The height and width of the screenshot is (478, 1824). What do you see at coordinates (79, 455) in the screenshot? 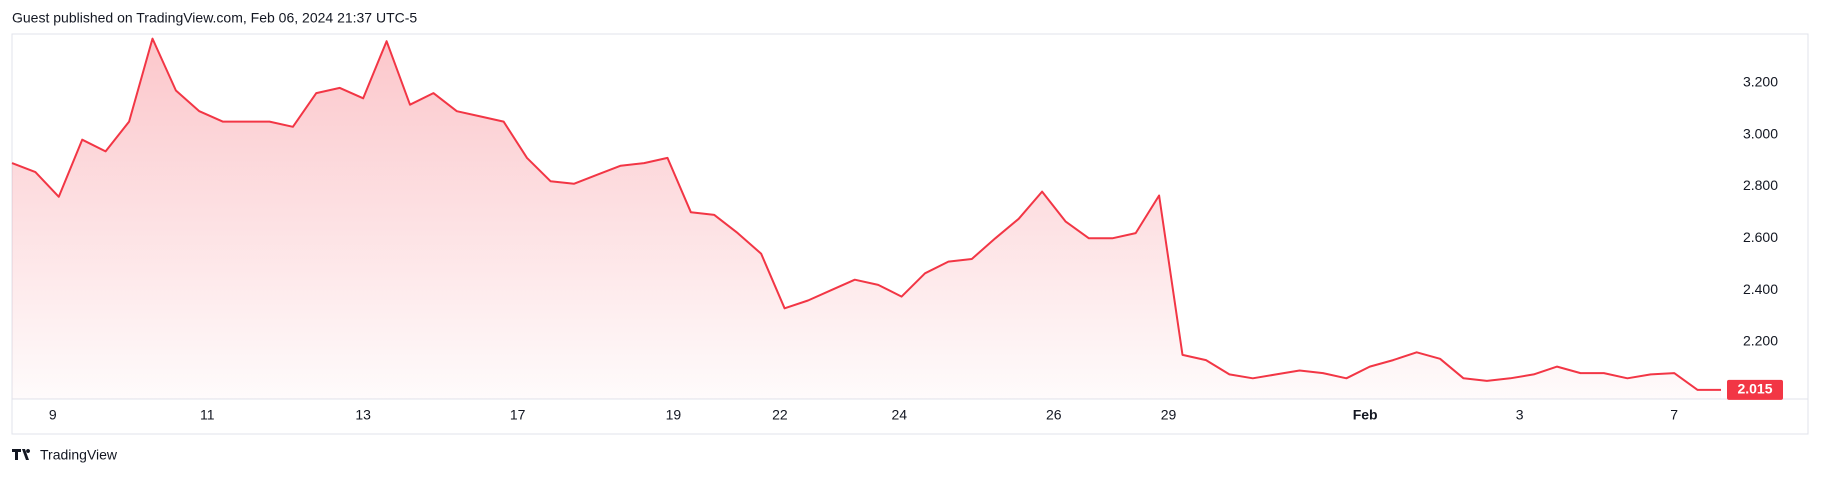
I see `brand-name: TradingView` at bounding box center [79, 455].